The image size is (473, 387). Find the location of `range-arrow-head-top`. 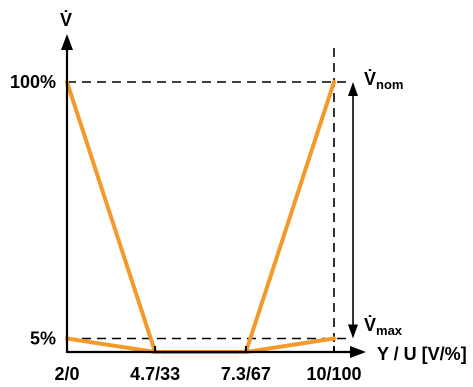

range-arrow-head-top is located at coordinates (353, 89).